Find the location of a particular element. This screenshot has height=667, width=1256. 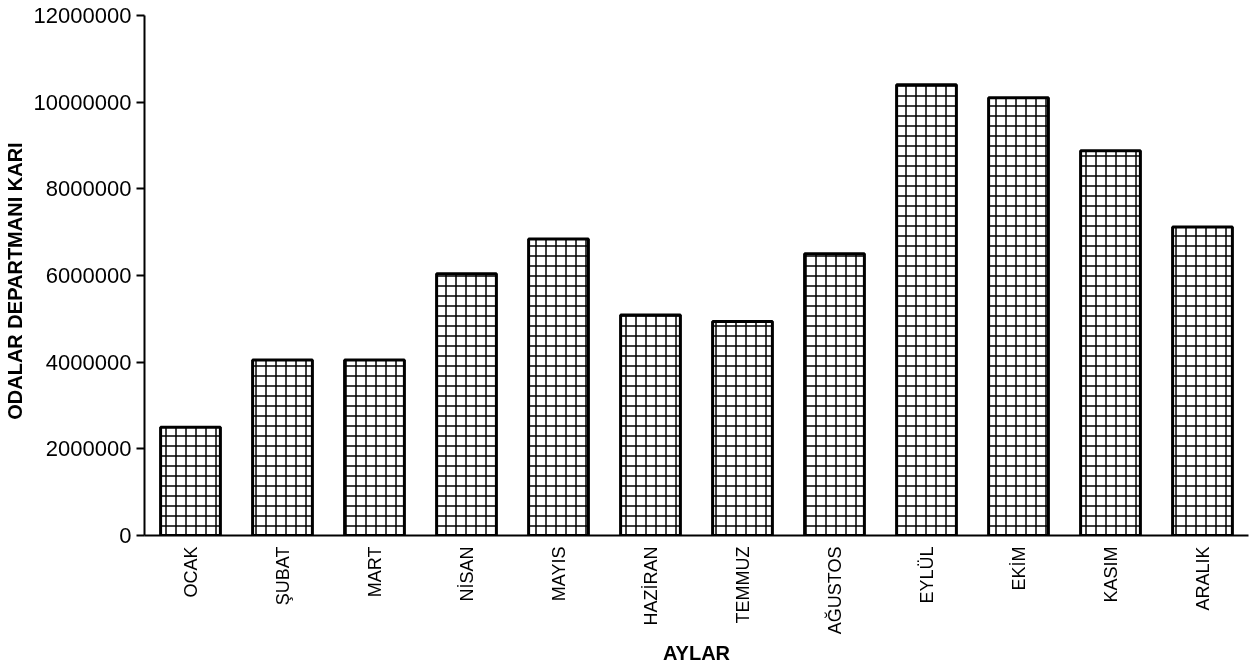

y-tick-label: 8000000 is located at coordinates (88, 189).